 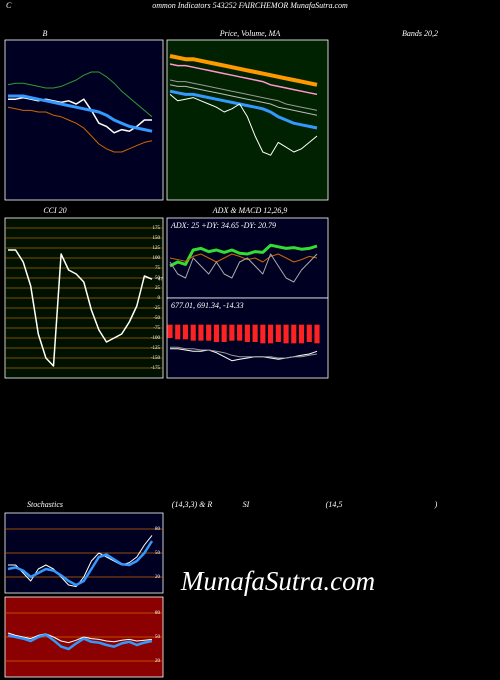 What do you see at coordinates (9, 5) in the screenshot?
I see `header-c: C` at bounding box center [9, 5].